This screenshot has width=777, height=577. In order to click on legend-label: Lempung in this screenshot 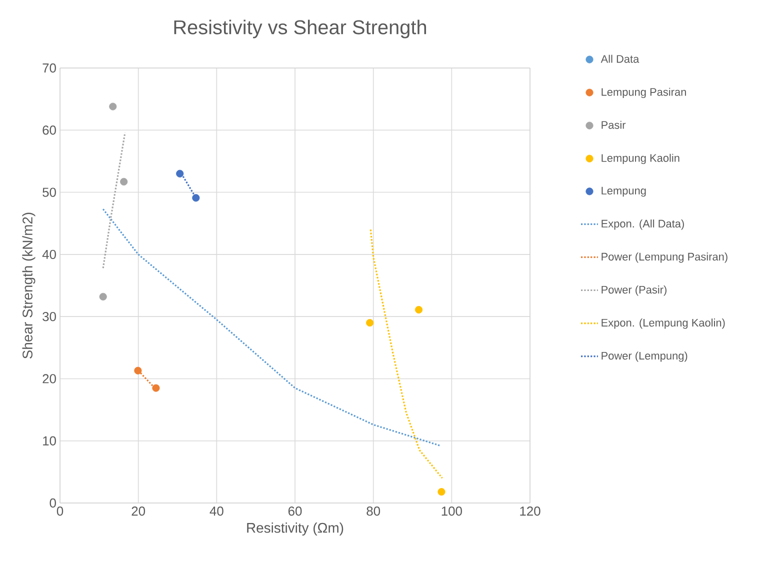, I will do `click(624, 191)`.